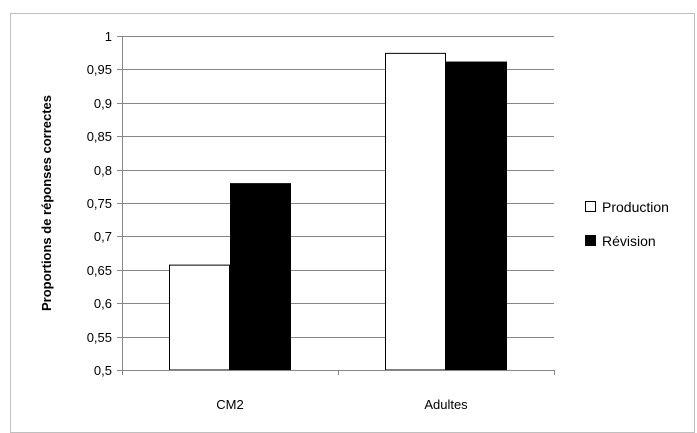 This screenshot has height=433, width=697. Describe the element at coordinates (99, 203) in the screenshot. I see `y-tick-label: 0,75` at that location.